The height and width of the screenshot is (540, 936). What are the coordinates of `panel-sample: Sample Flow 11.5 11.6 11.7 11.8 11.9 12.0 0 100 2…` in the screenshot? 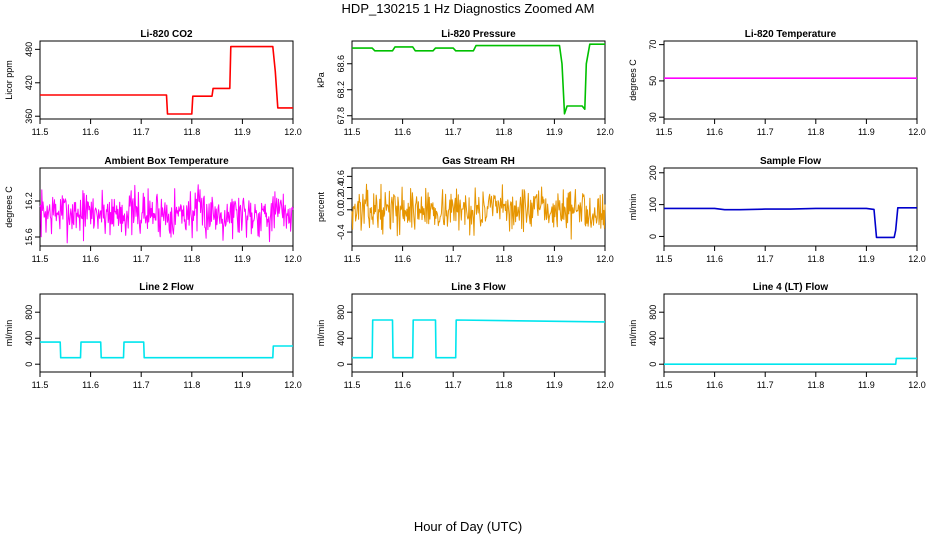 It's located at (777, 210).